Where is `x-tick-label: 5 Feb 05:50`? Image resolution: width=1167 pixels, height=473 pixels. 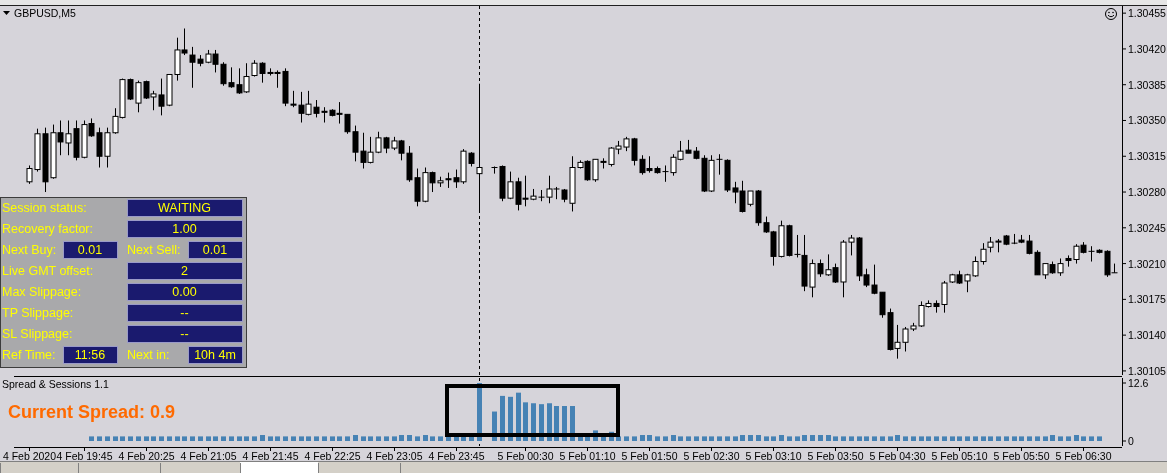
x-tick-label: 5 Feb 05:50 is located at coordinates (1021, 456).